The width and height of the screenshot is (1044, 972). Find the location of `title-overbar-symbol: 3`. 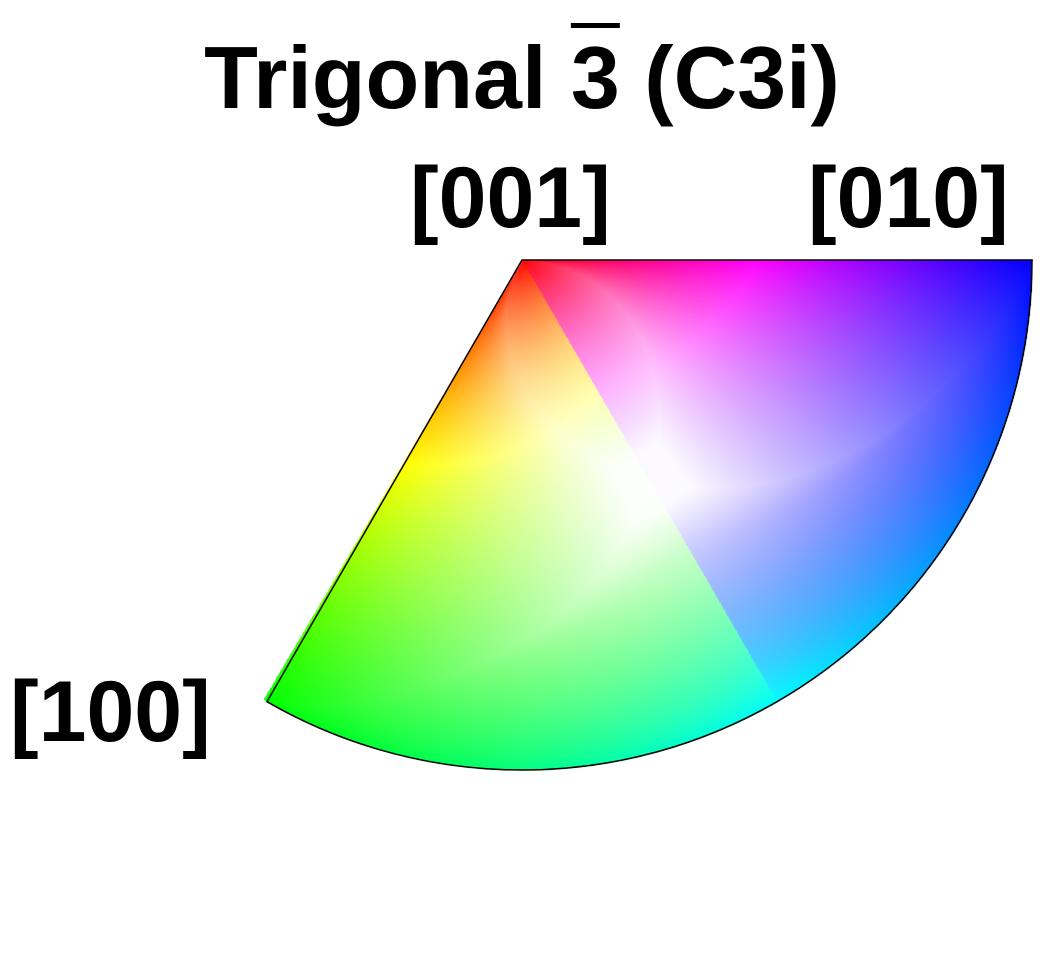

title-overbar-symbol: 3 is located at coordinates (595, 77).